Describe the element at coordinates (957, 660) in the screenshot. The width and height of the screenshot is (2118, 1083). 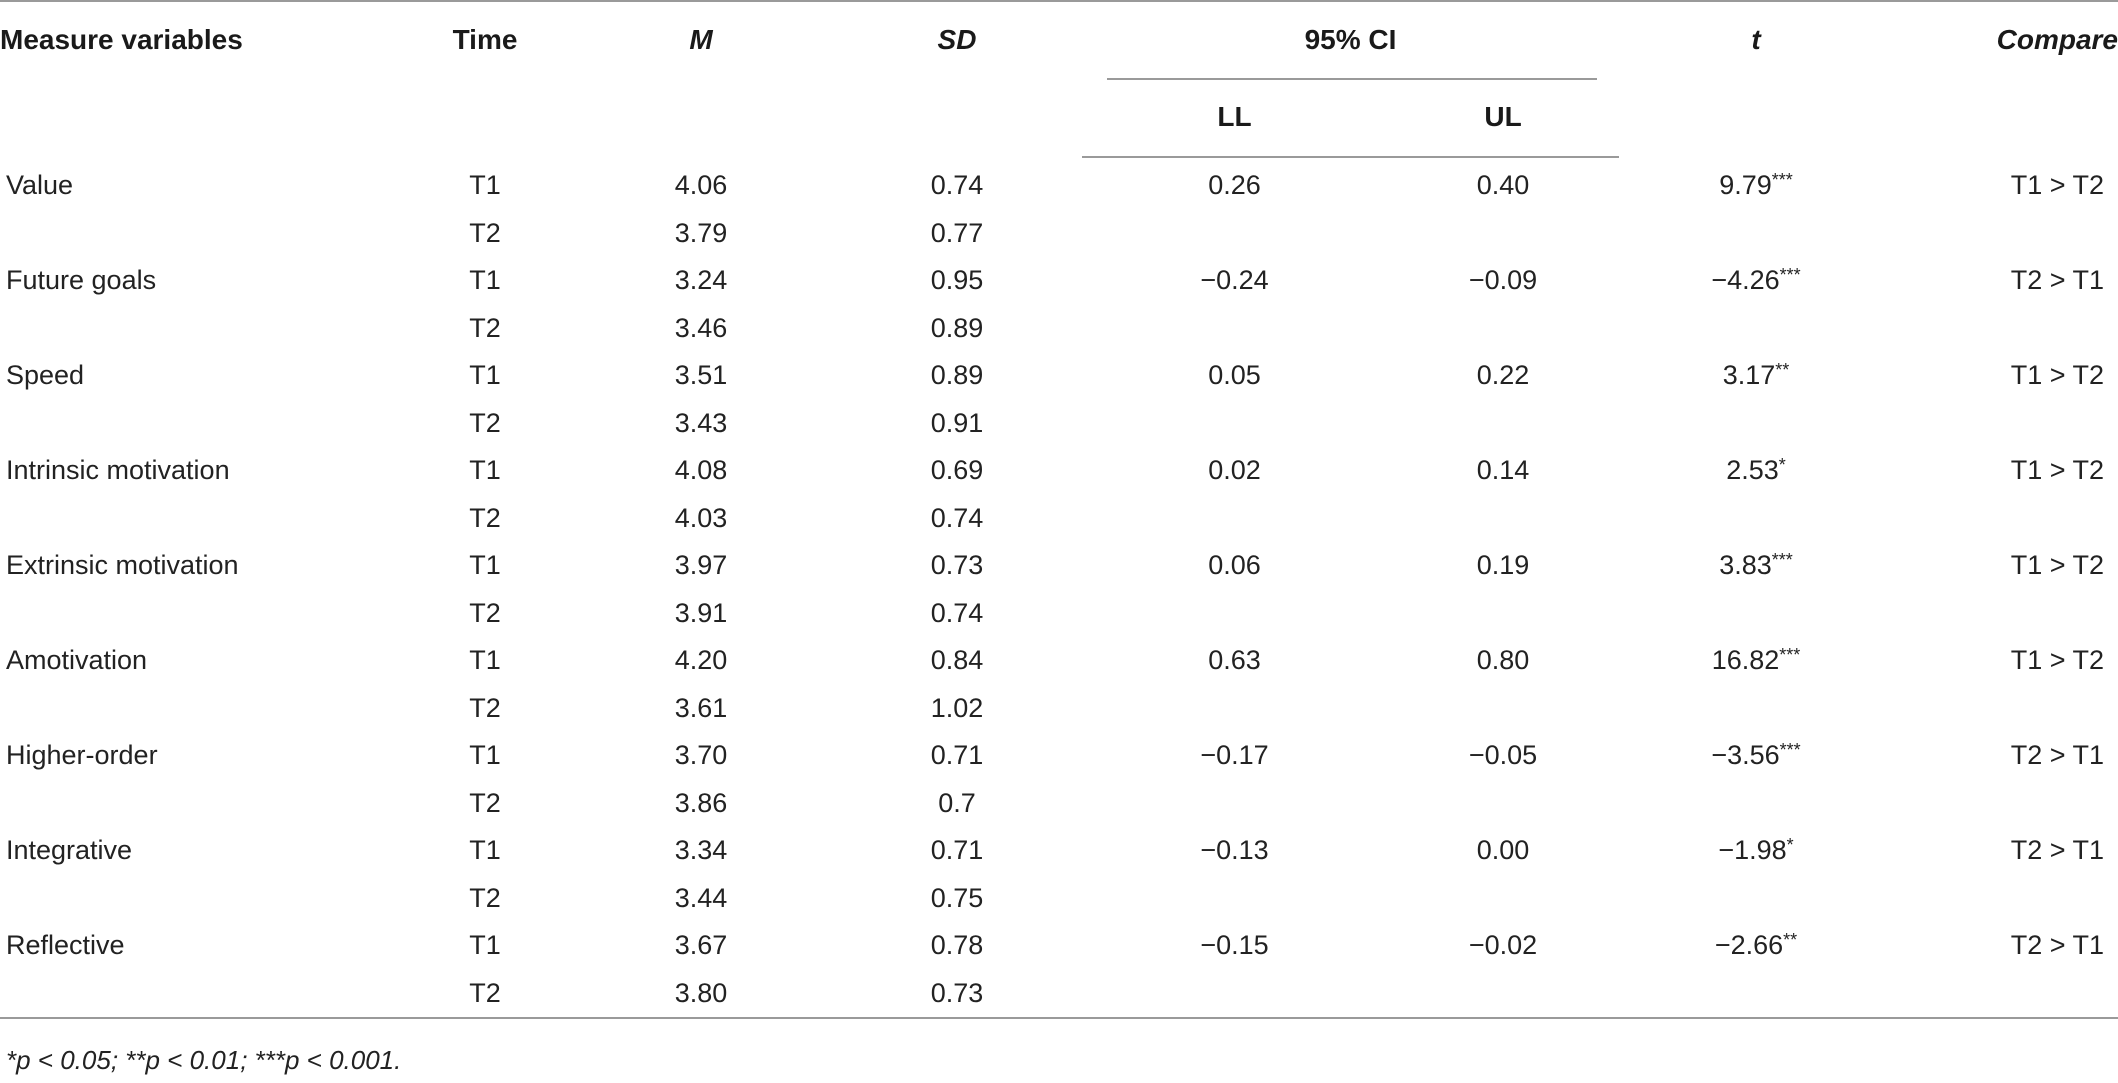
I see `sd-cell: 0.84` at that location.